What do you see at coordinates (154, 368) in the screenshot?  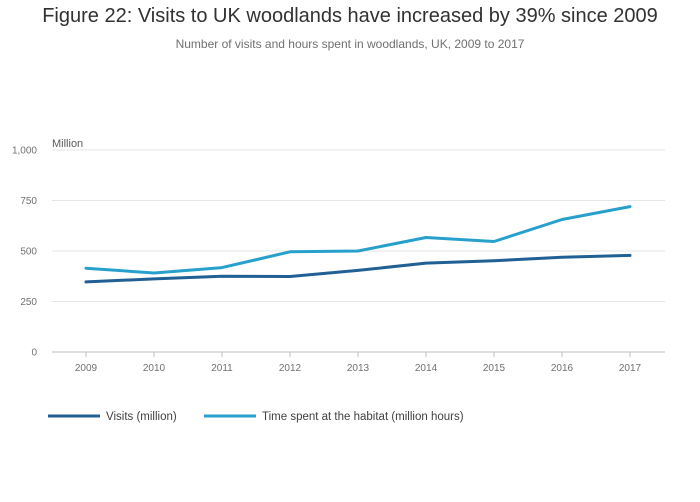 I see `x-tick-label: 2010` at bounding box center [154, 368].